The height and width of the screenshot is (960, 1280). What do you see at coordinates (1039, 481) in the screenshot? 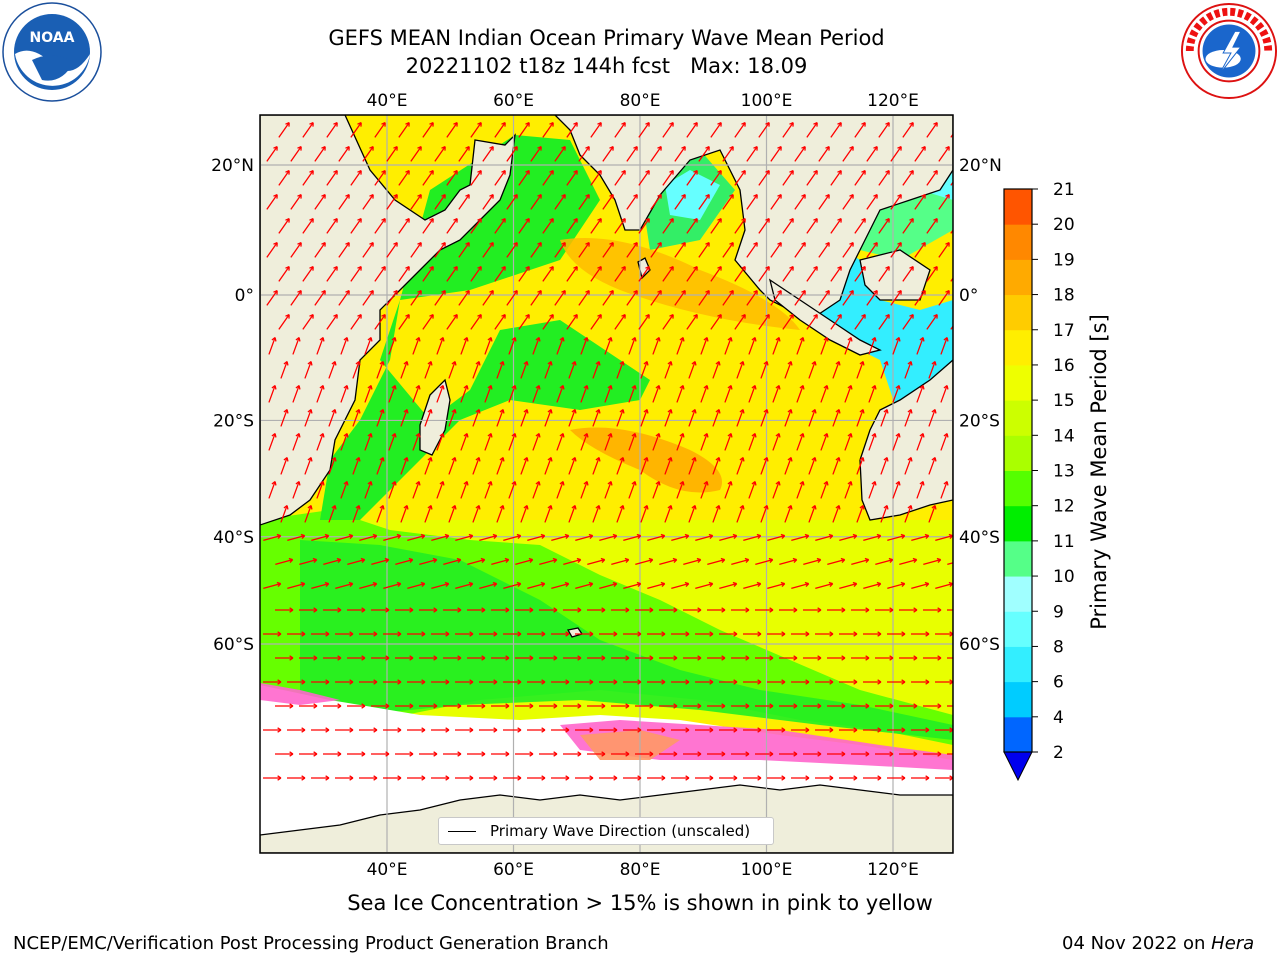
I see `colorbar: 2 4 6 8 9 10 11 12 13 14 15 16 17 18 19 20 21` at bounding box center [1039, 481].